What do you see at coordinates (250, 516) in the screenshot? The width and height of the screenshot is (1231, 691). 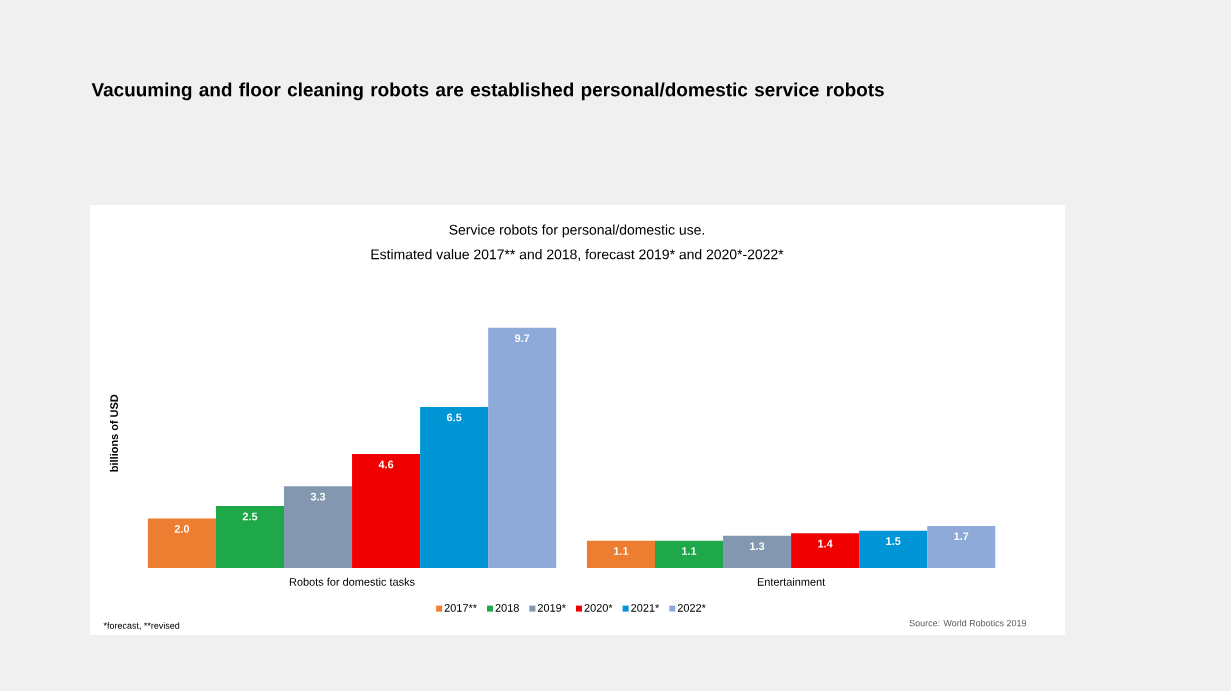 I see `data-label: 2.5` at bounding box center [250, 516].